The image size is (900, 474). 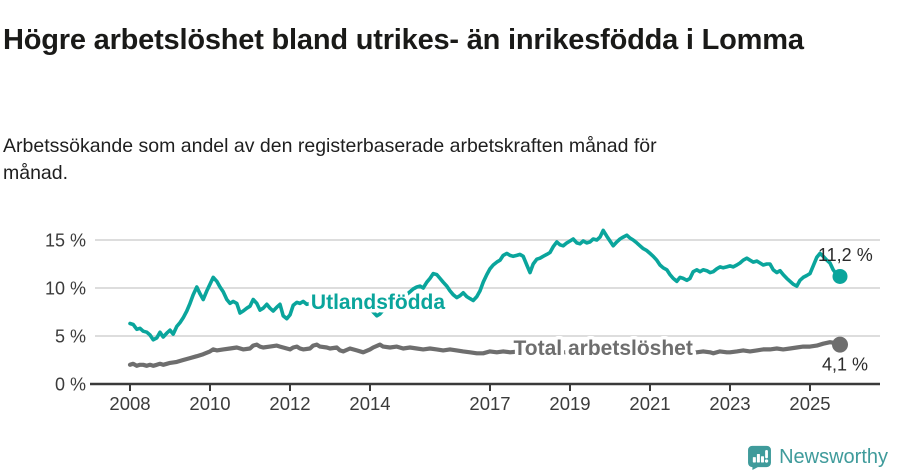 What do you see at coordinates (65, 241) in the screenshot?
I see `y-axis-tick-label: 15 %` at bounding box center [65, 241].